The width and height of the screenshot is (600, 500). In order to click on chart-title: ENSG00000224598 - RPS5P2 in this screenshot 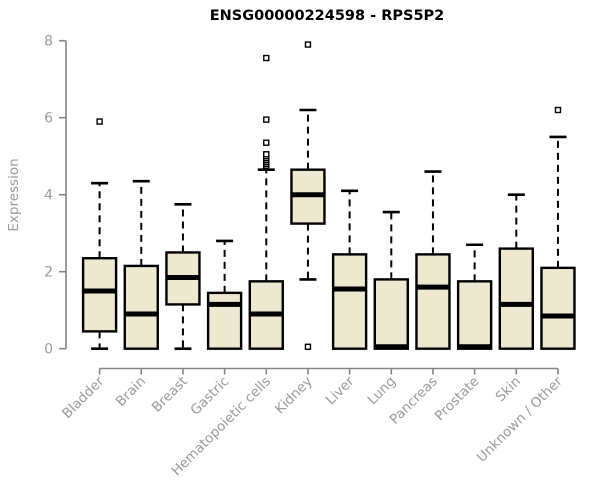, I will do `click(327, 16)`.